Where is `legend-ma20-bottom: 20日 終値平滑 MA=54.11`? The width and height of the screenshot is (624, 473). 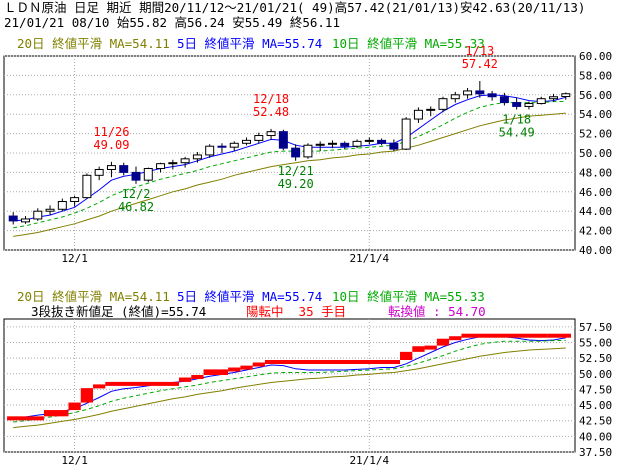 legend-ma20-bottom: 20日 終値平滑 MA=54.11 is located at coordinates (93, 296).